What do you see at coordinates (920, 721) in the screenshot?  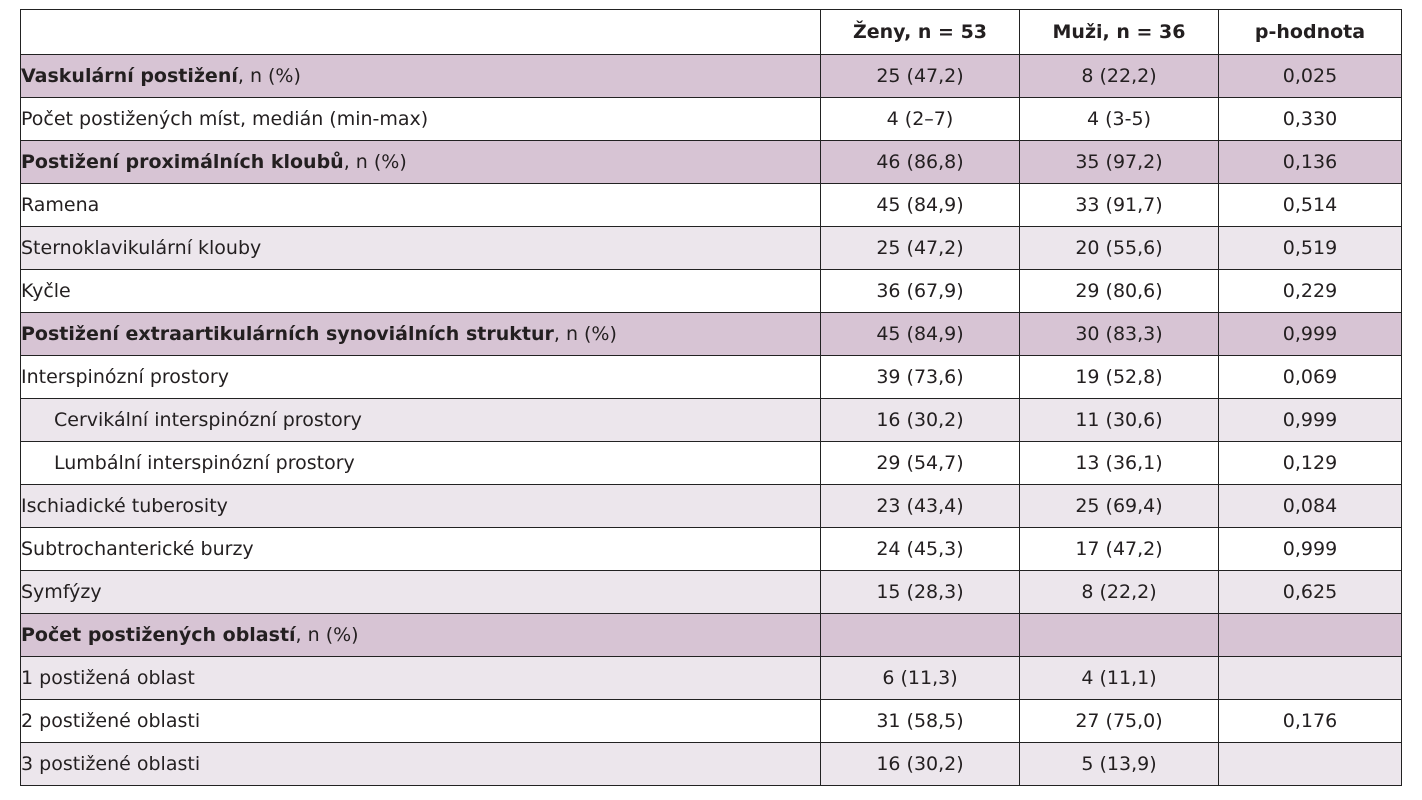 I see `women-value: 31 (58,5)` at bounding box center [920, 721].